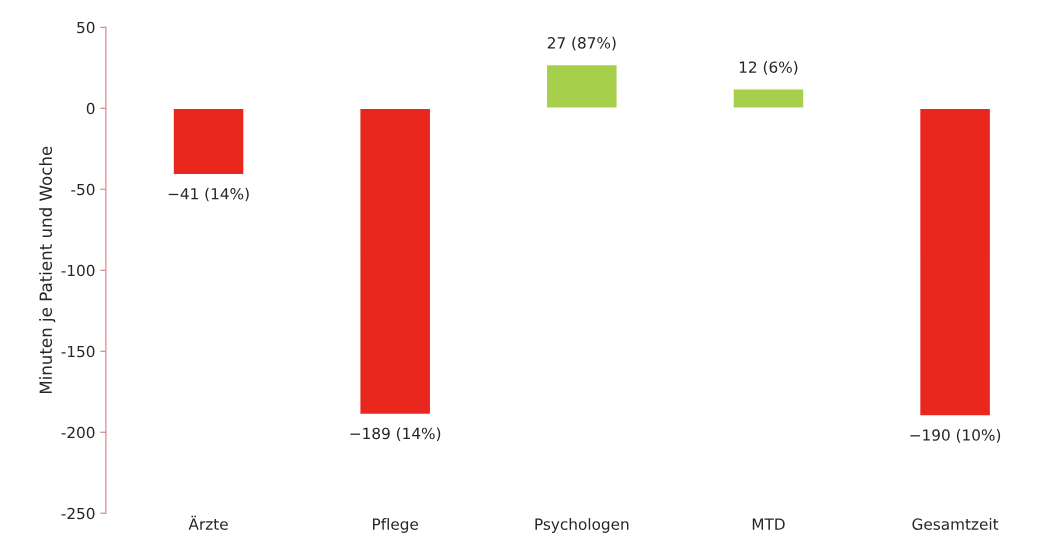 Image resolution: width=1059 pixels, height=546 pixels. What do you see at coordinates (78, 351) in the screenshot?
I see `y-tick-label: -150` at bounding box center [78, 351].